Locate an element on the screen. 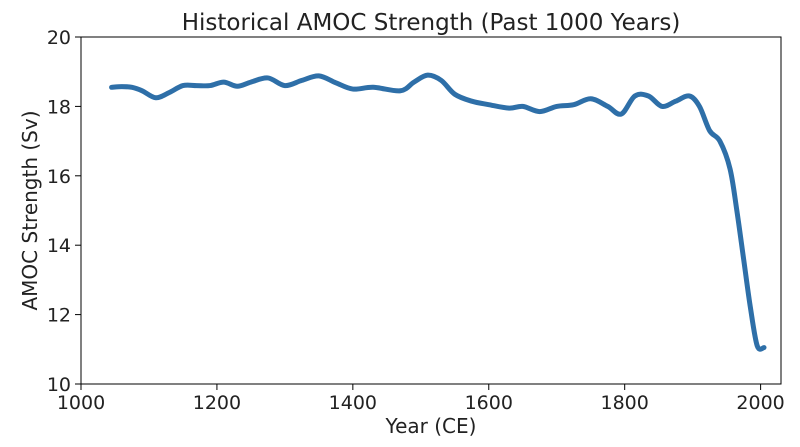 This screenshot has height=447, width=800. x-tick-label: 1400 is located at coordinates (353, 403).